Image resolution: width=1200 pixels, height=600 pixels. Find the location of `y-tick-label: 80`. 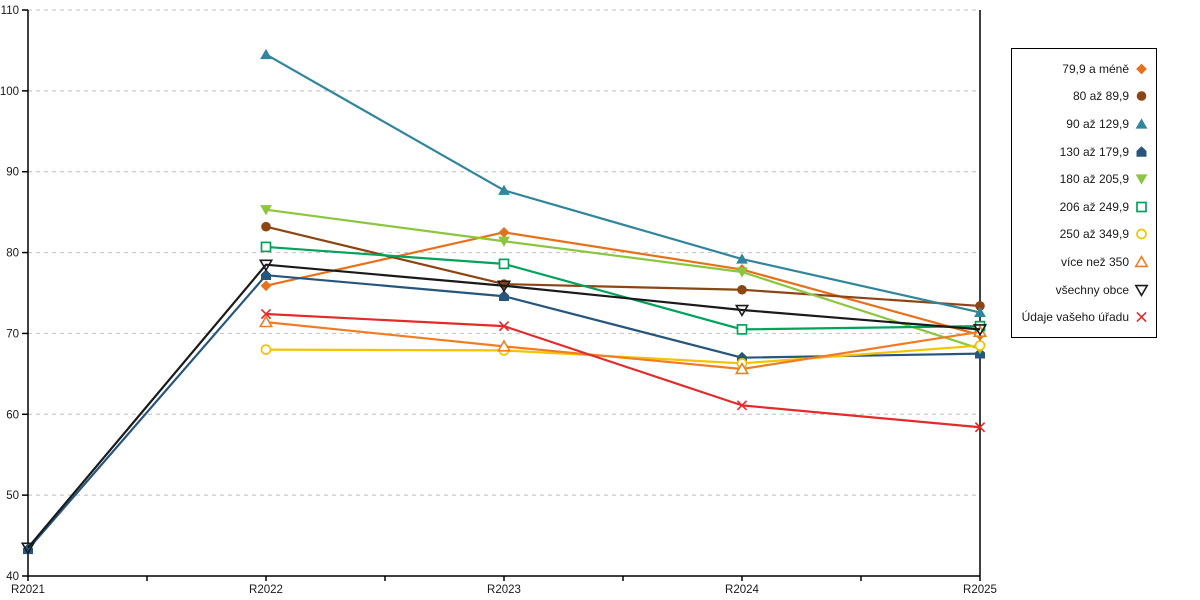

y-tick-label: 80 is located at coordinates (12, 254).